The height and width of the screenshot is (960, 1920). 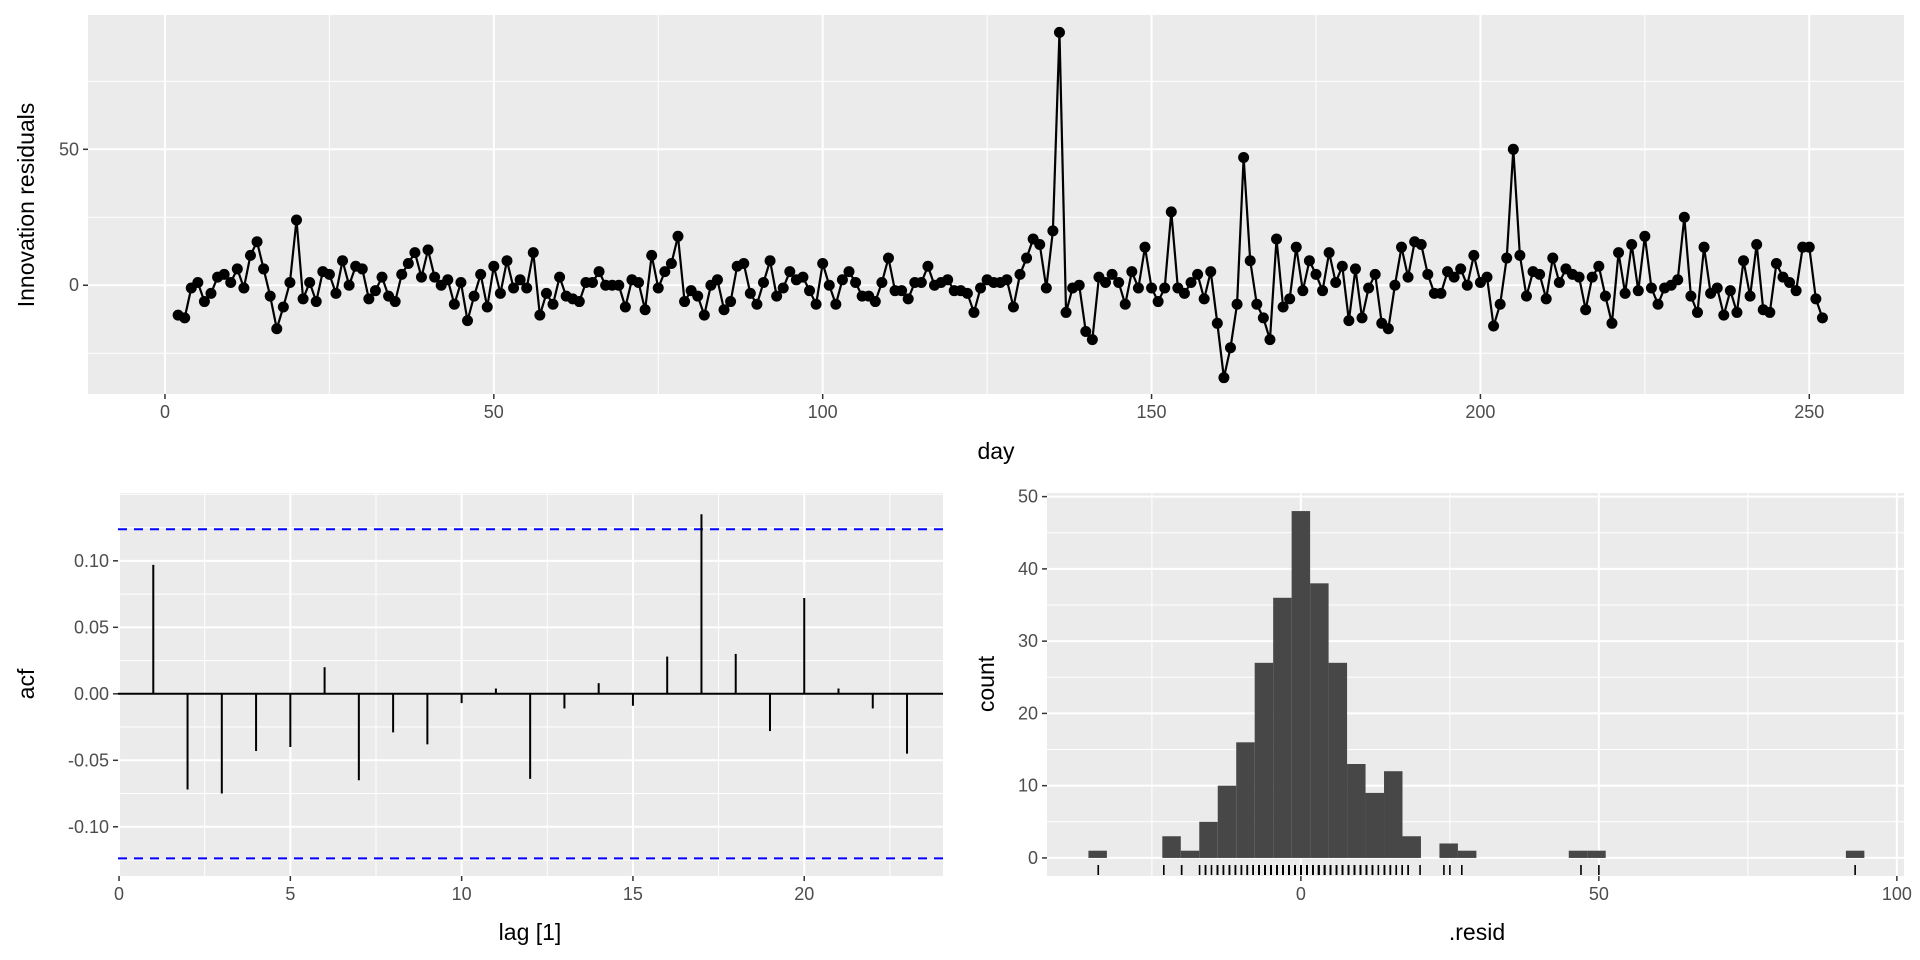 What do you see at coordinates (1028, 569) in the screenshot?
I see `histogram-y-tick-label: 40` at bounding box center [1028, 569].